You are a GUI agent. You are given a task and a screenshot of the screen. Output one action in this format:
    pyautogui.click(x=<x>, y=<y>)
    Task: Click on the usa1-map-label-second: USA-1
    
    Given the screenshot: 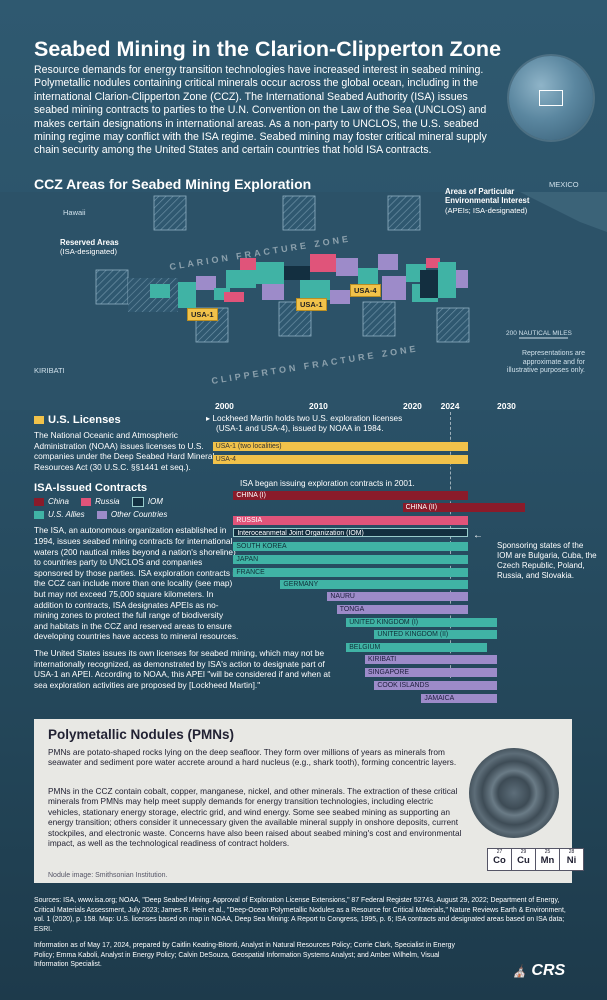 What is the action you would take?
    pyautogui.click(x=311, y=304)
    